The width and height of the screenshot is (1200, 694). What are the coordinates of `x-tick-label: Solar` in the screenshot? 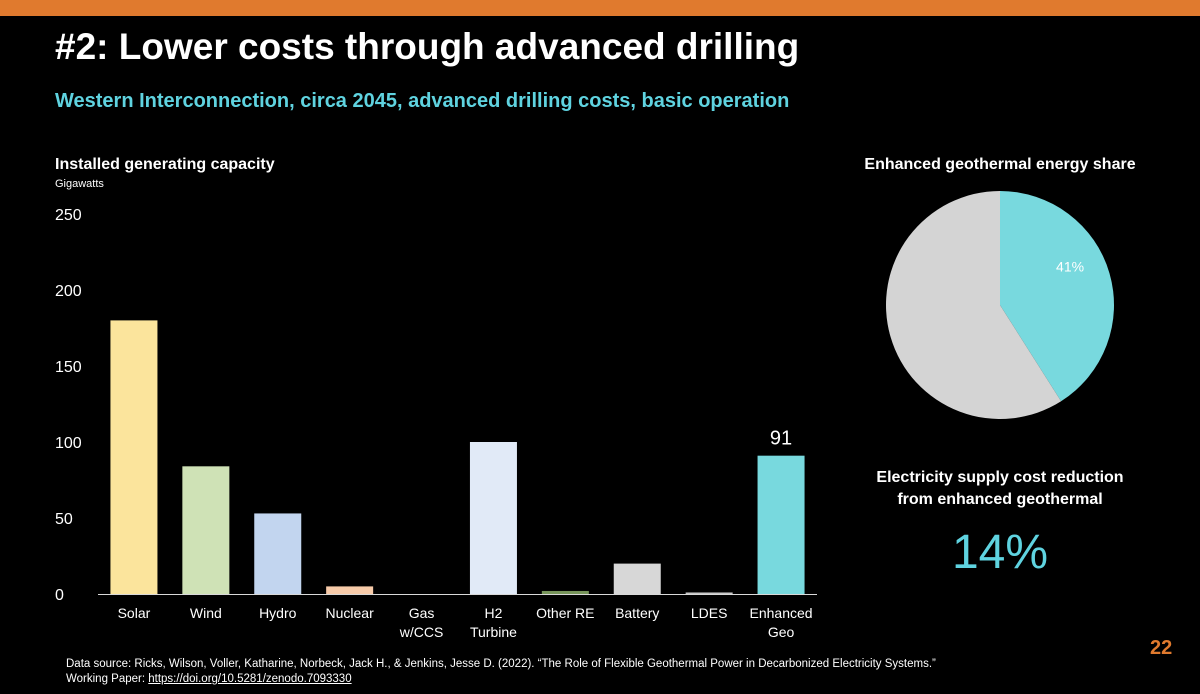 It's located at (134, 613).